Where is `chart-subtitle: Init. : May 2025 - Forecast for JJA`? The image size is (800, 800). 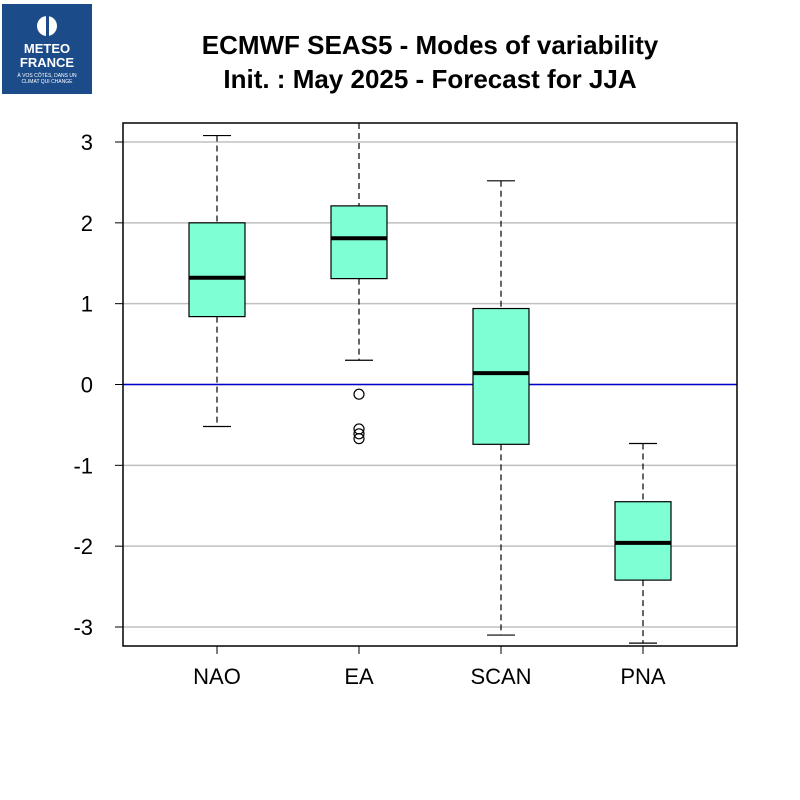 chart-subtitle: Init. : May 2025 - Forecast for JJA is located at coordinates (430, 79).